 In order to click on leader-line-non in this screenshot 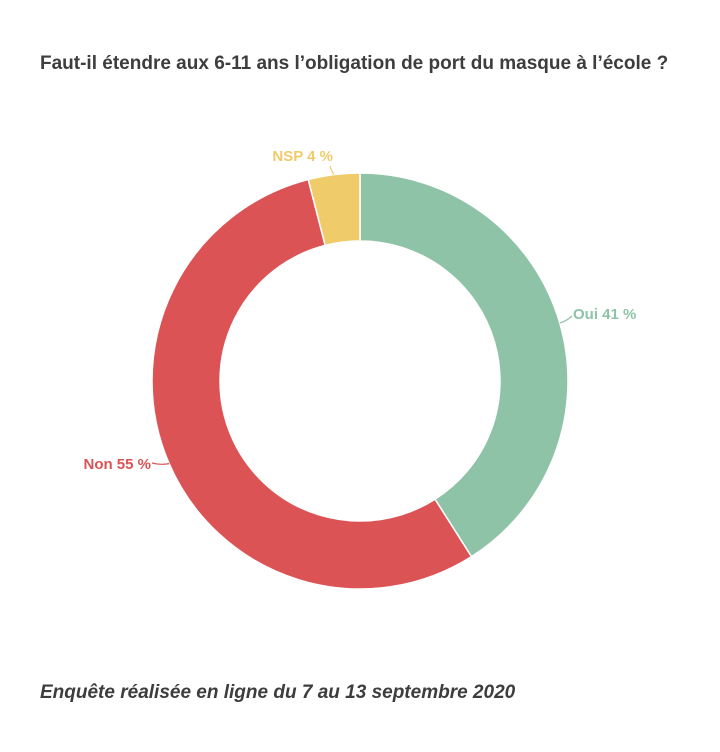, I will do `click(160, 463)`.